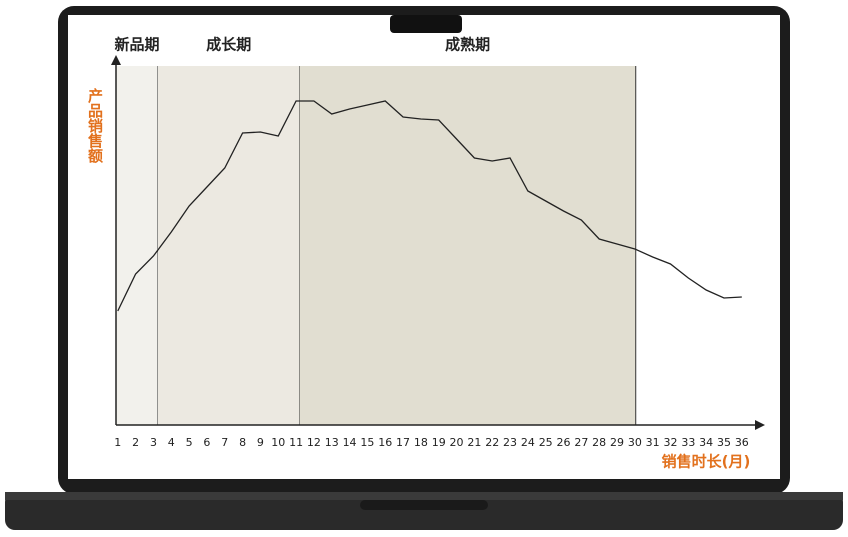  What do you see at coordinates (457, 442) in the screenshot?
I see `x-tick-label: 20` at bounding box center [457, 442].